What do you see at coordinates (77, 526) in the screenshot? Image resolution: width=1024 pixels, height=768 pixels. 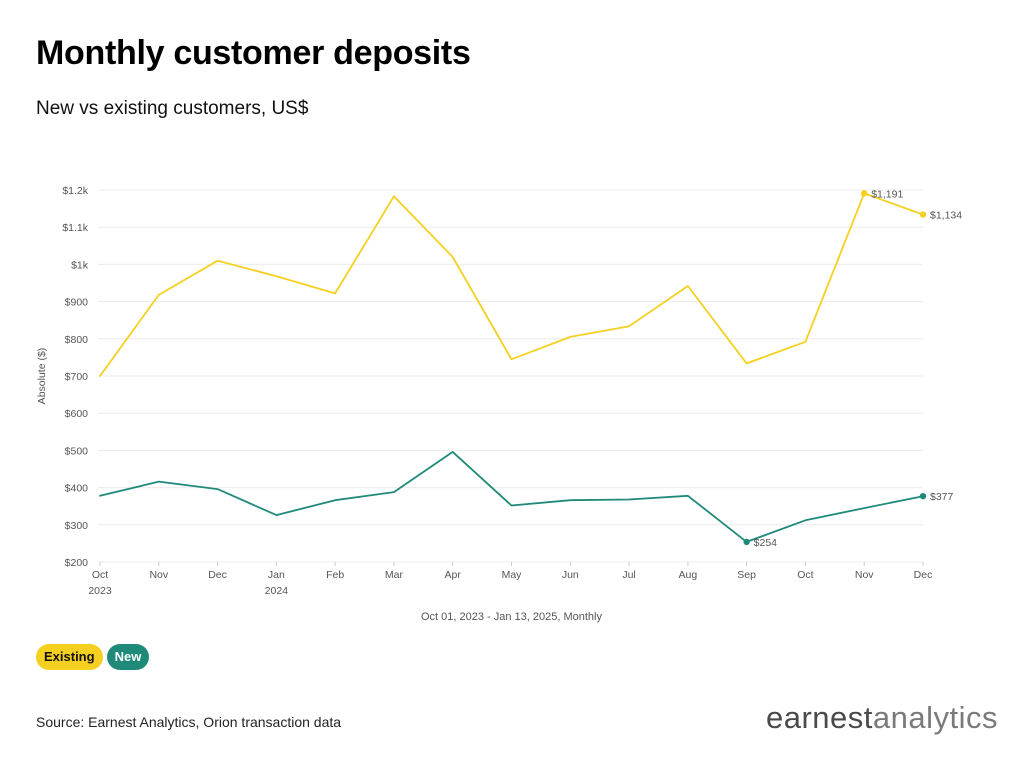 I see `y-tick-label: $300` at bounding box center [77, 526].